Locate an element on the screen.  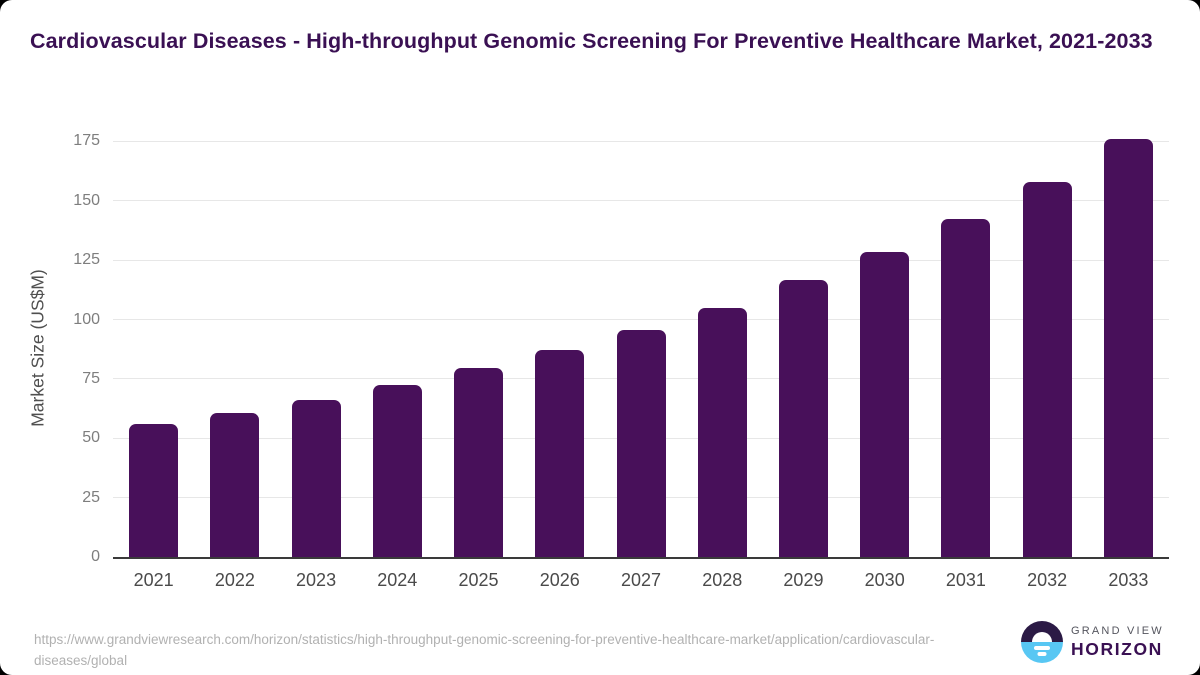
logo-text: GRAND VIEW HORIZON is located at coordinates (1117, 642).